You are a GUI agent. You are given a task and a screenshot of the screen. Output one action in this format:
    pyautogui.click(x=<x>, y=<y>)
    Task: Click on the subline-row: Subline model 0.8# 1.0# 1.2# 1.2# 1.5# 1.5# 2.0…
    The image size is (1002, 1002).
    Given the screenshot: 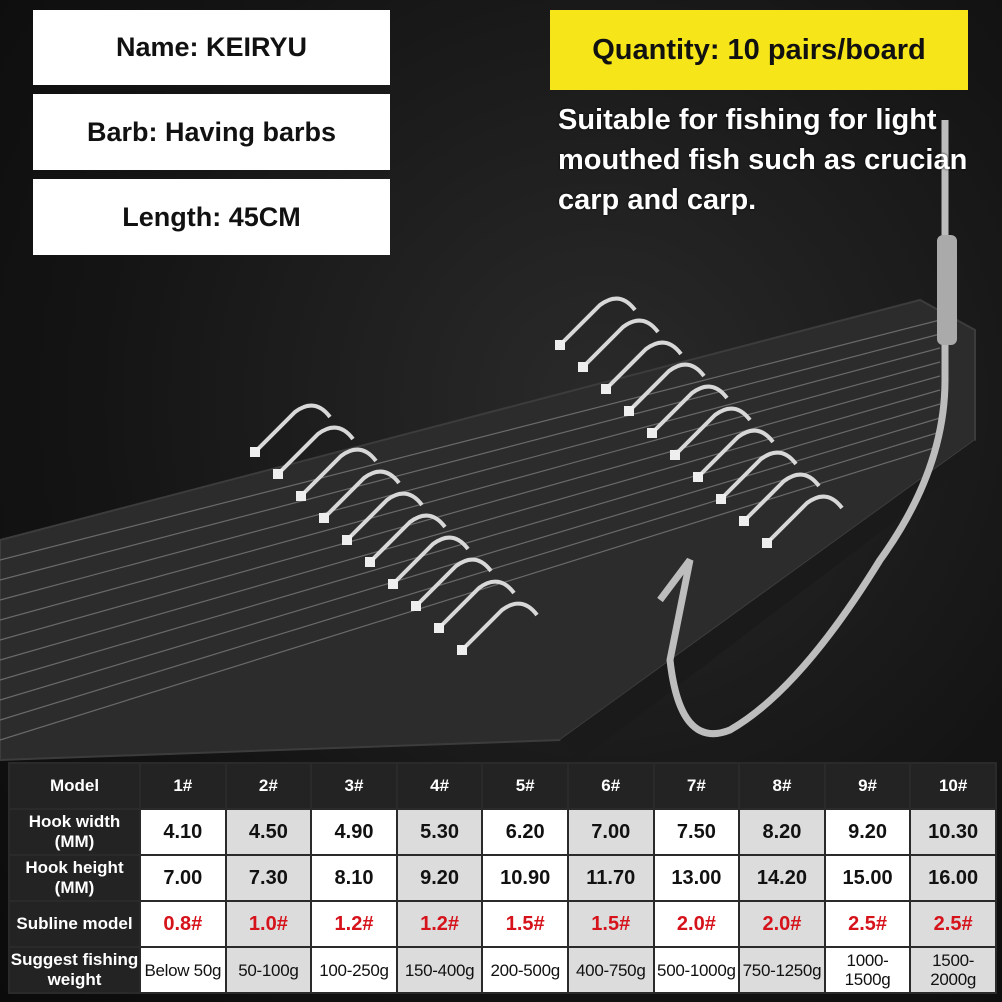 What is the action you would take?
    pyautogui.click(x=502, y=924)
    